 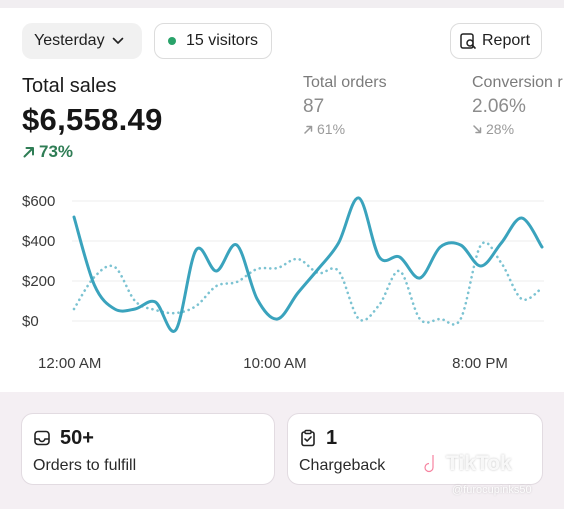 I want to click on inbox-icon, so click(x=42, y=438).